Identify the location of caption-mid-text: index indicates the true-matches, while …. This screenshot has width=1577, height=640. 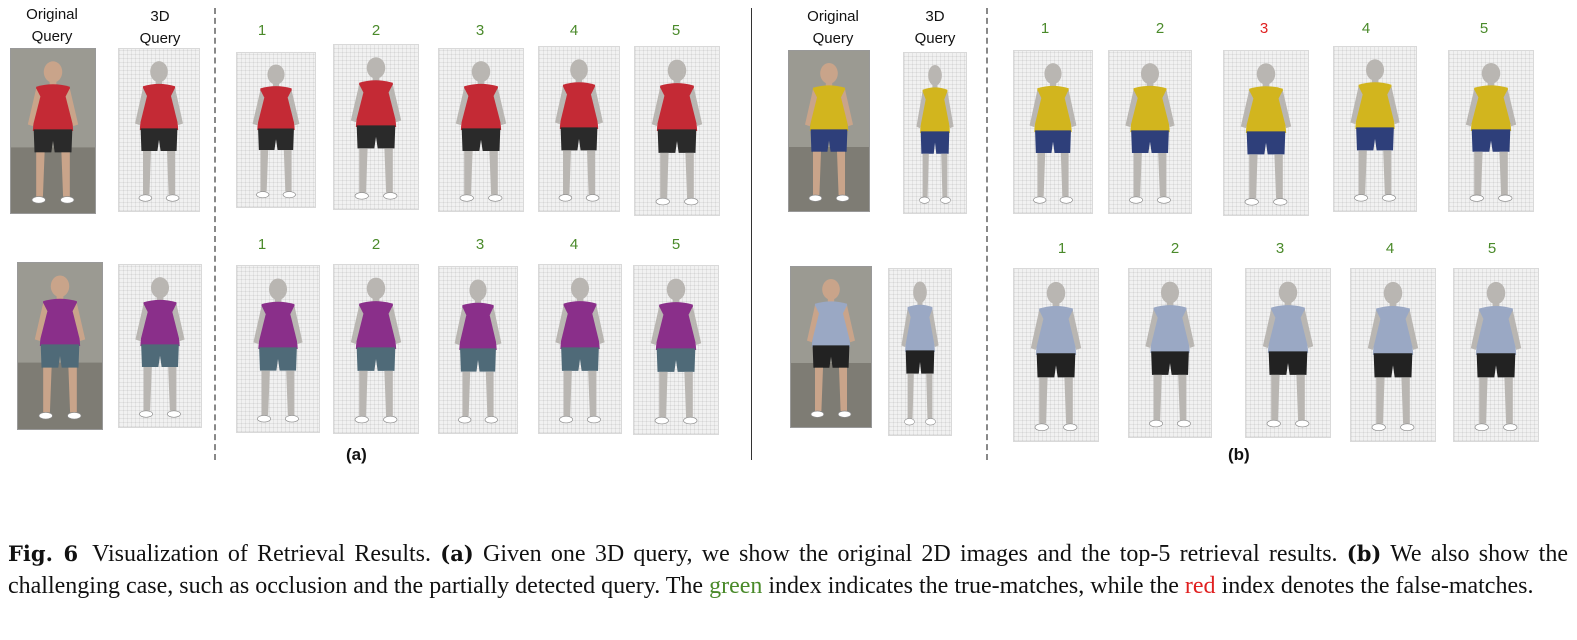
(973, 586).